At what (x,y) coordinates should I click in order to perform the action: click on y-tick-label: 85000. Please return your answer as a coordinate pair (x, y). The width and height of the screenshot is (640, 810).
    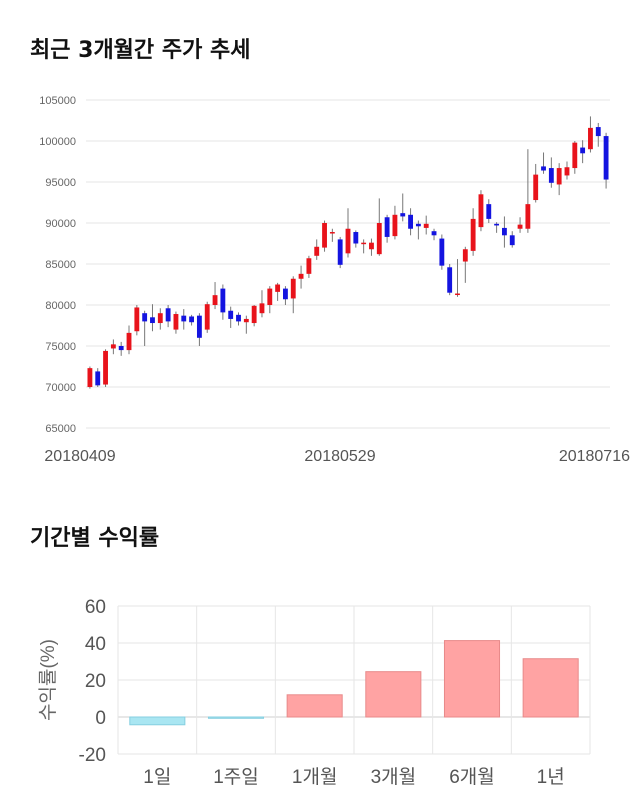
    Looking at the image, I should click on (60, 265).